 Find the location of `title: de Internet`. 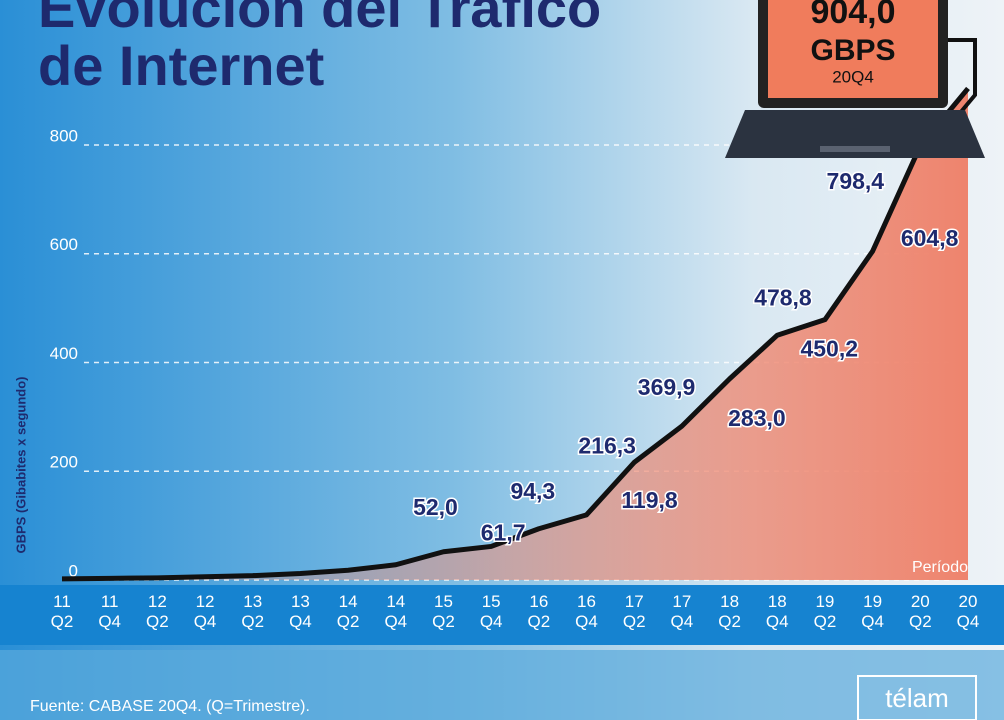

title: de Internet is located at coordinates (181, 65).